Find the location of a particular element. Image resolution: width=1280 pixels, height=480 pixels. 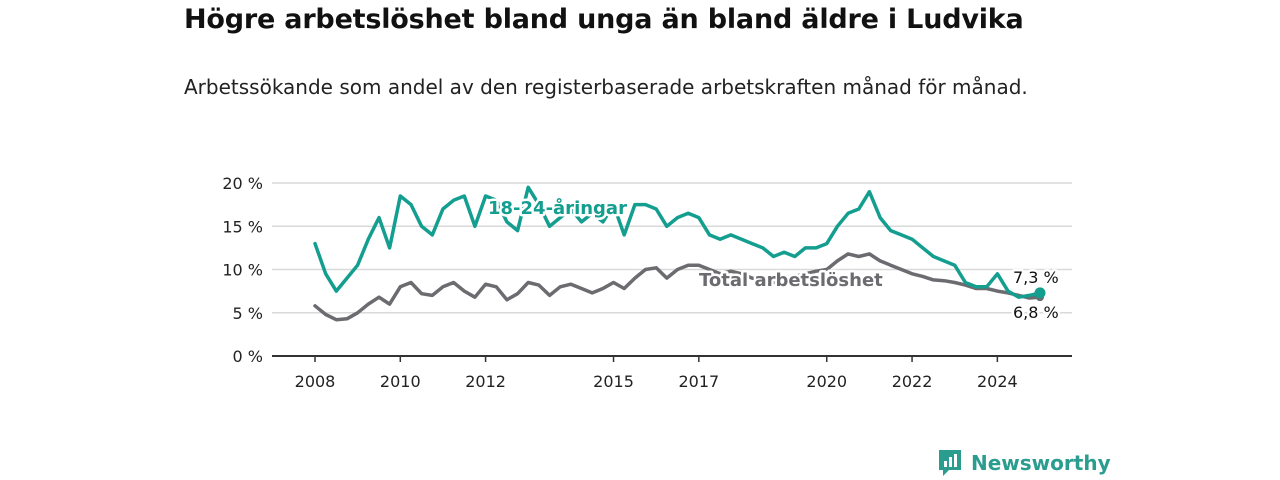

series-line-youth is located at coordinates (677, 242).